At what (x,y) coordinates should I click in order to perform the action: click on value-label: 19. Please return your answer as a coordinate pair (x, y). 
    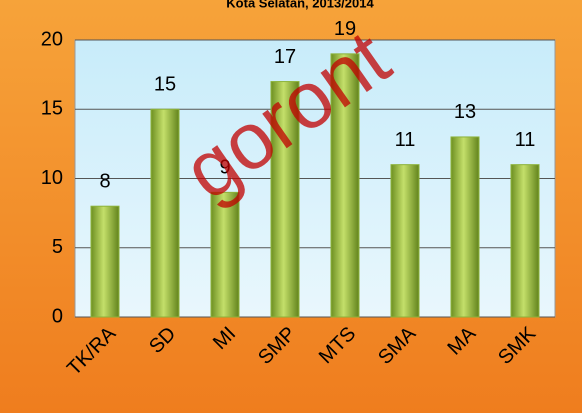
    Looking at the image, I should click on (345, 29).